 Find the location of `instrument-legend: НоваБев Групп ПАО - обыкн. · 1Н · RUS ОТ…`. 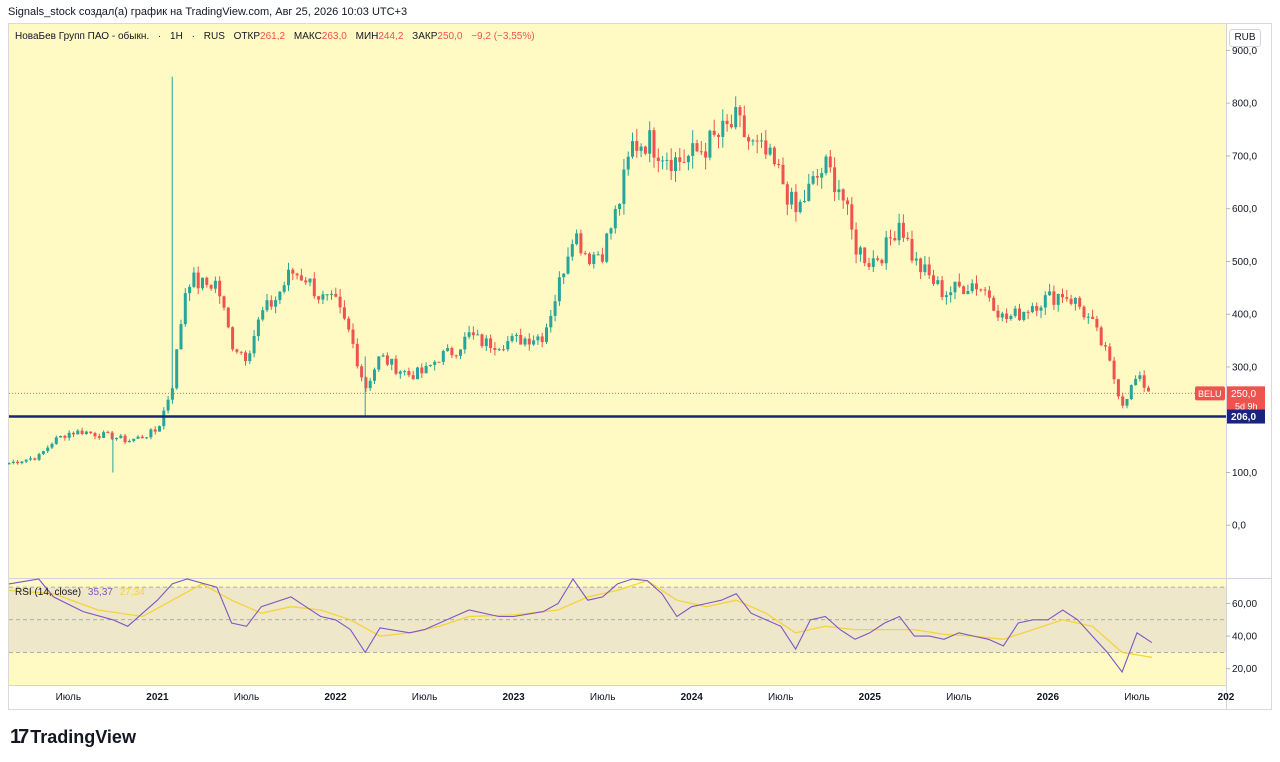

instrument-legend: НоваБев Групп ПАО - обыкн. · 1Н · RUS ОТ… is located at coordinates (275, 36).